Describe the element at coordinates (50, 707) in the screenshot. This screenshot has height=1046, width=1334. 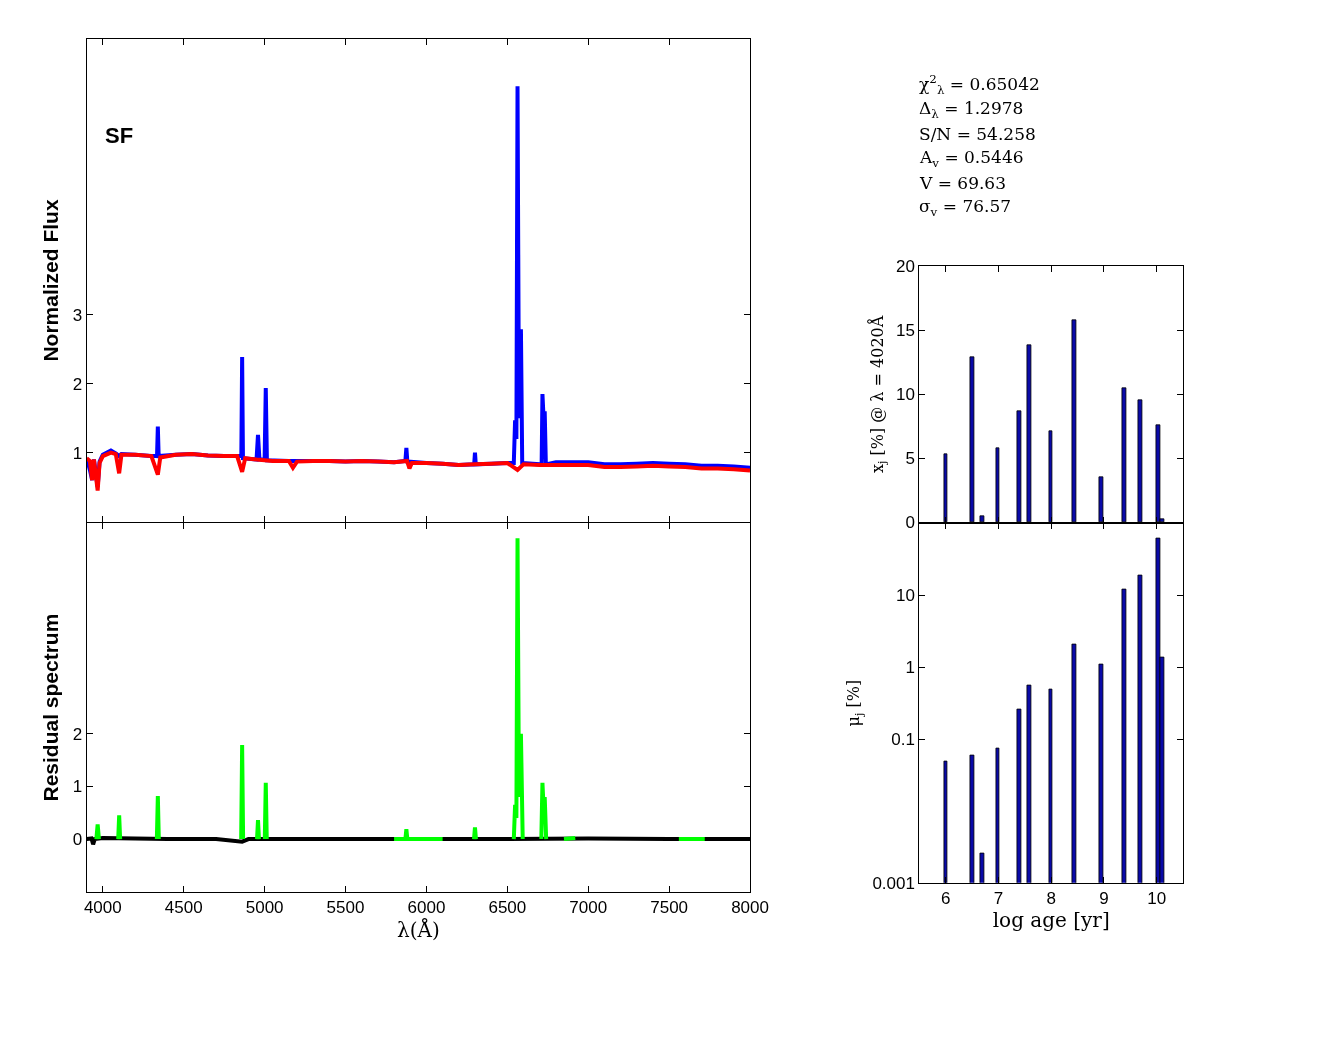
I see `y-axis-title: Residual spectrum` at that location.